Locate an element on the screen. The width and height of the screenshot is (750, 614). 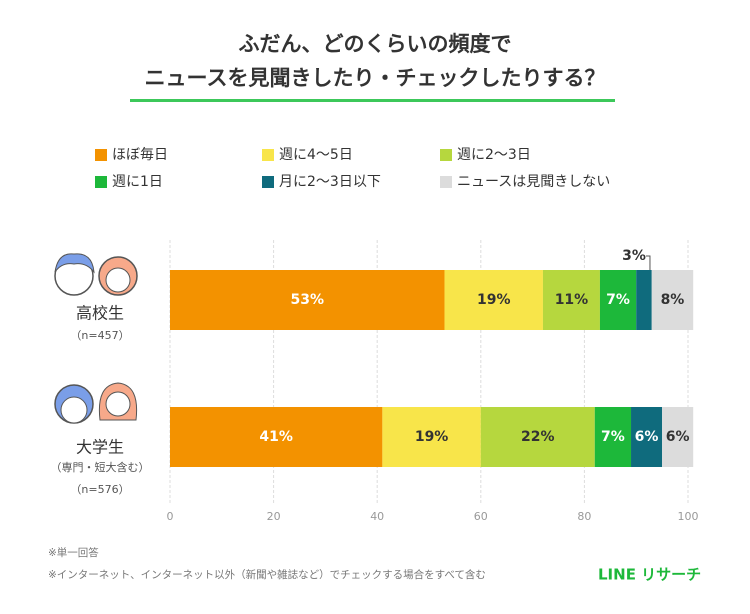
x-tick-label: 80 is located at coordinates (584, 516).